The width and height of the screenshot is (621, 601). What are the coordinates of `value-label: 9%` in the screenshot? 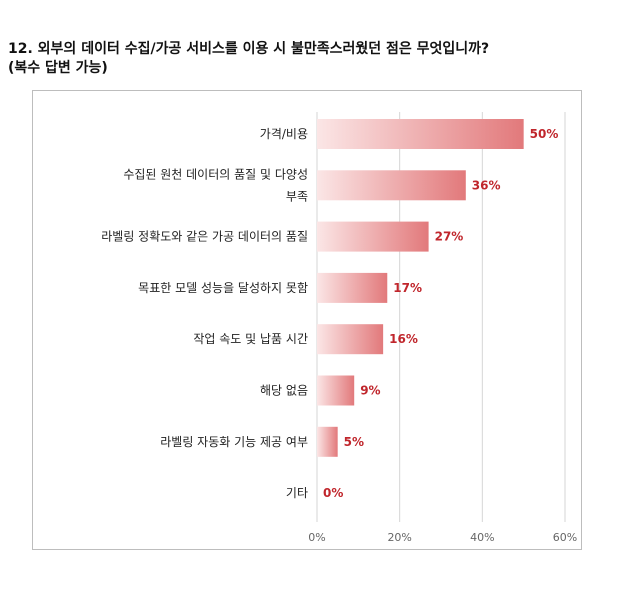 It's located at (370, 391).